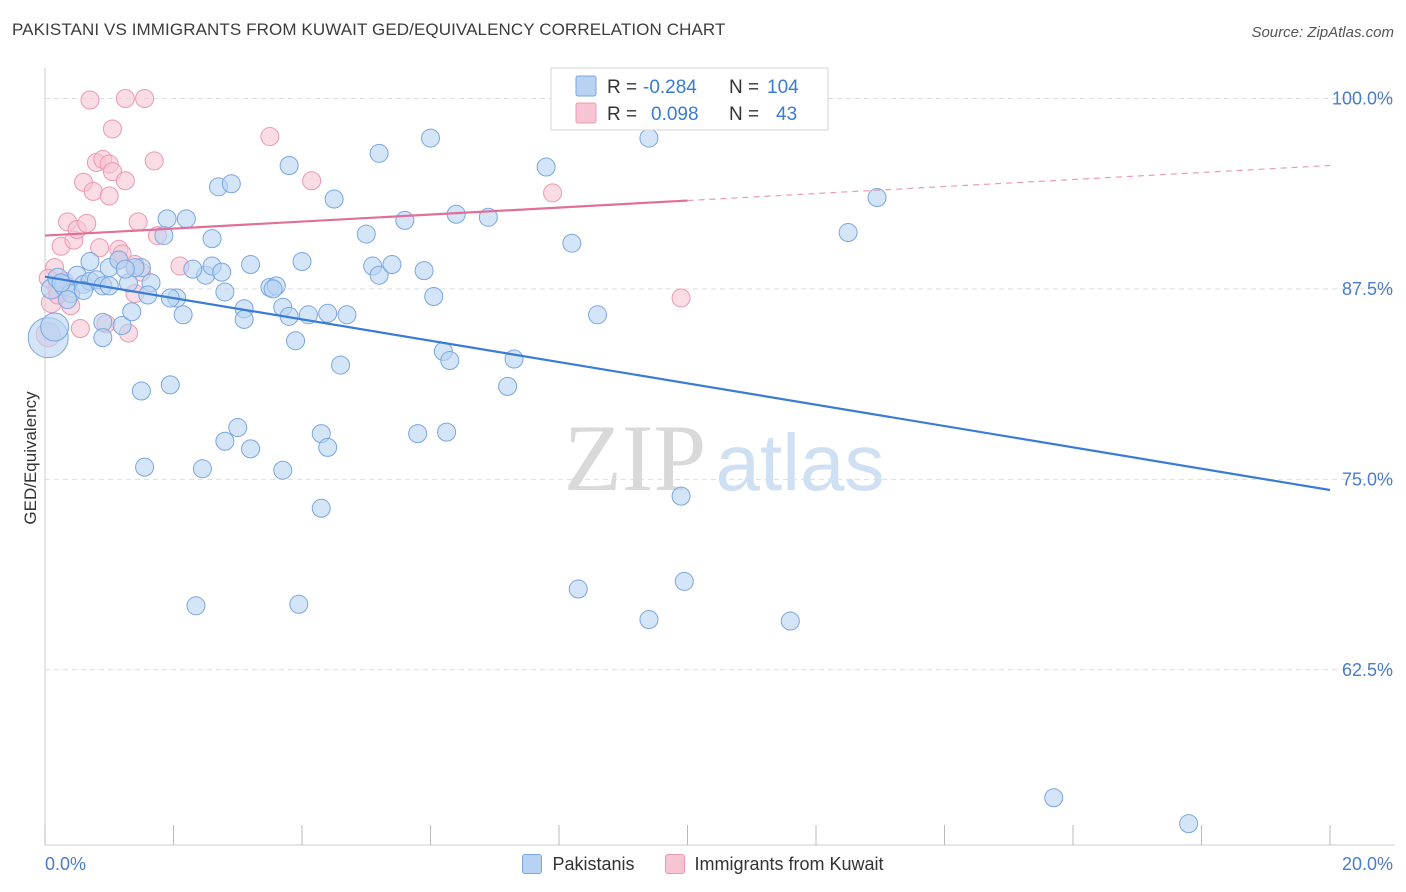 This screenshot has width=1406, height=892. I want to click on watermark: ZIP atlas, so click(724, 458).